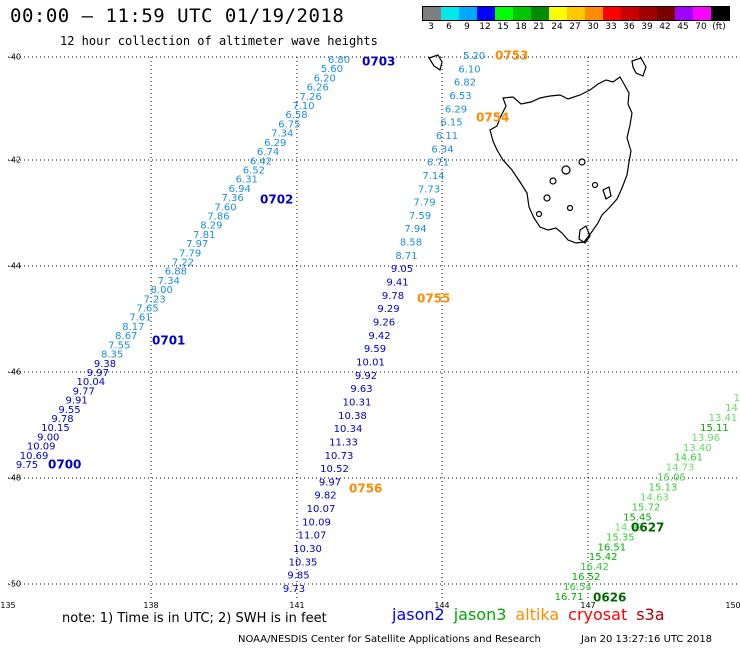 The image size is (740, 650). What do you see at coordinates (168, 341) in the screenshot?
I see `pass-label-0701: 0701` at bounding box center [168, 341].